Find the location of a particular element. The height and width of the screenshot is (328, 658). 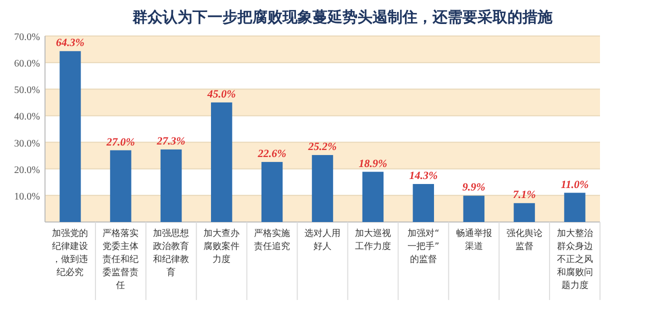

x-tick-label: 加大查办腐败案件力度 is located at coordinates (222, 246).